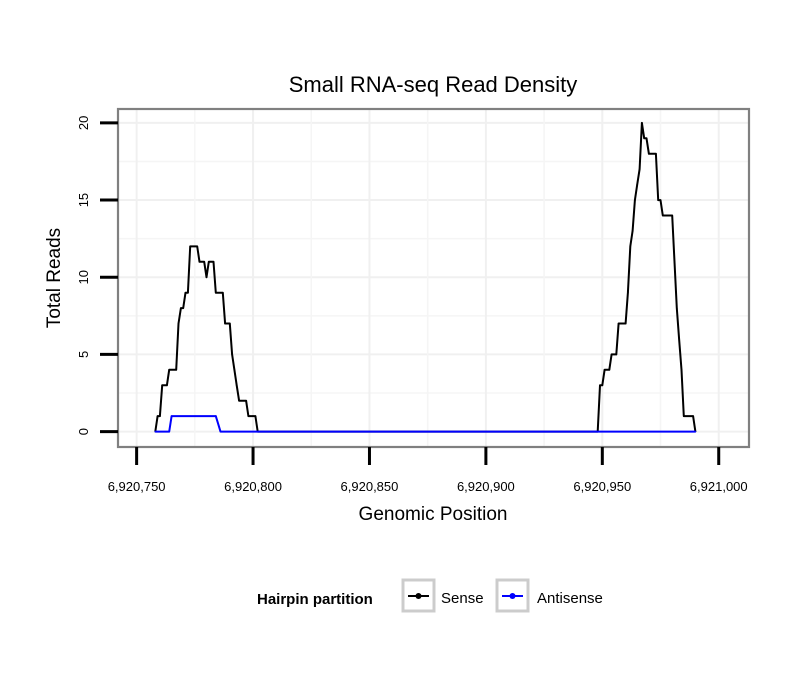  I want to click on x-tick-label: 6,920,900, so click(486, 486).